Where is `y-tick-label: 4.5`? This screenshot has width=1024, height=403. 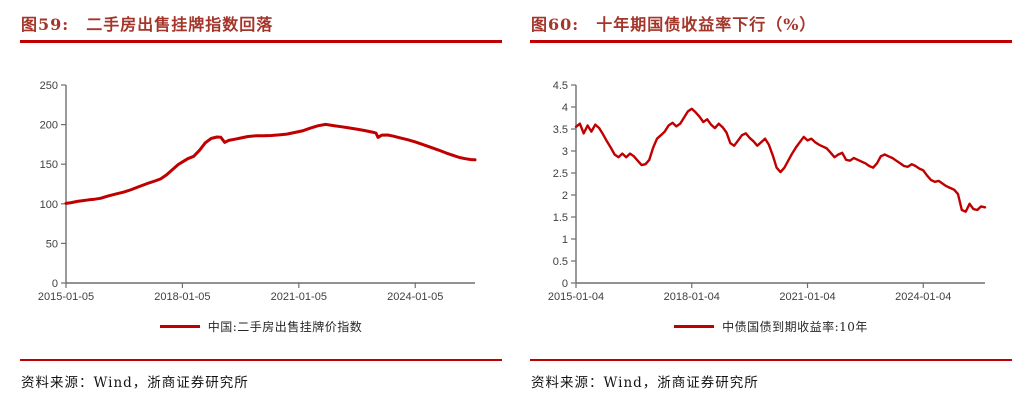
y-tick-label: 4.5 is located at coordinates (560, 86).